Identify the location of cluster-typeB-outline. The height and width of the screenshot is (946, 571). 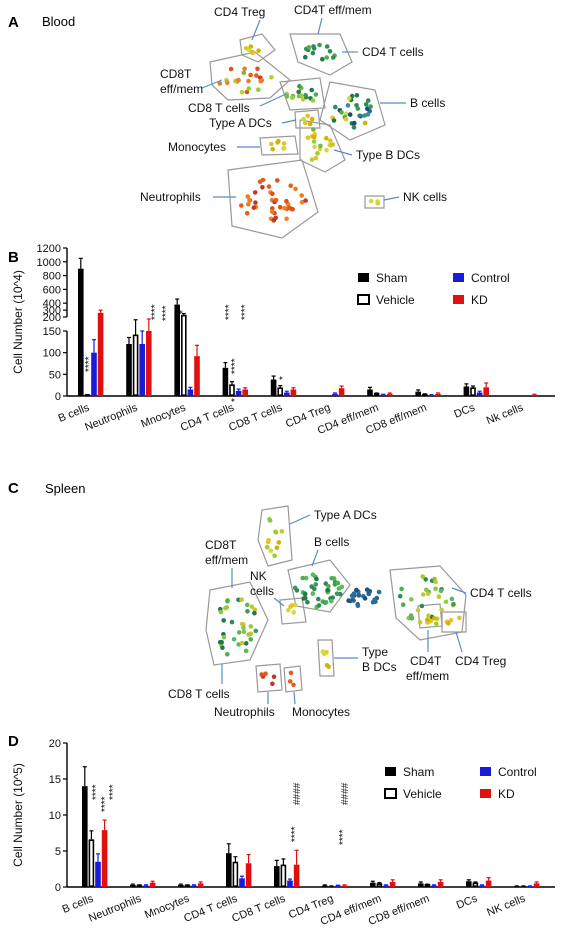
(322, 146).